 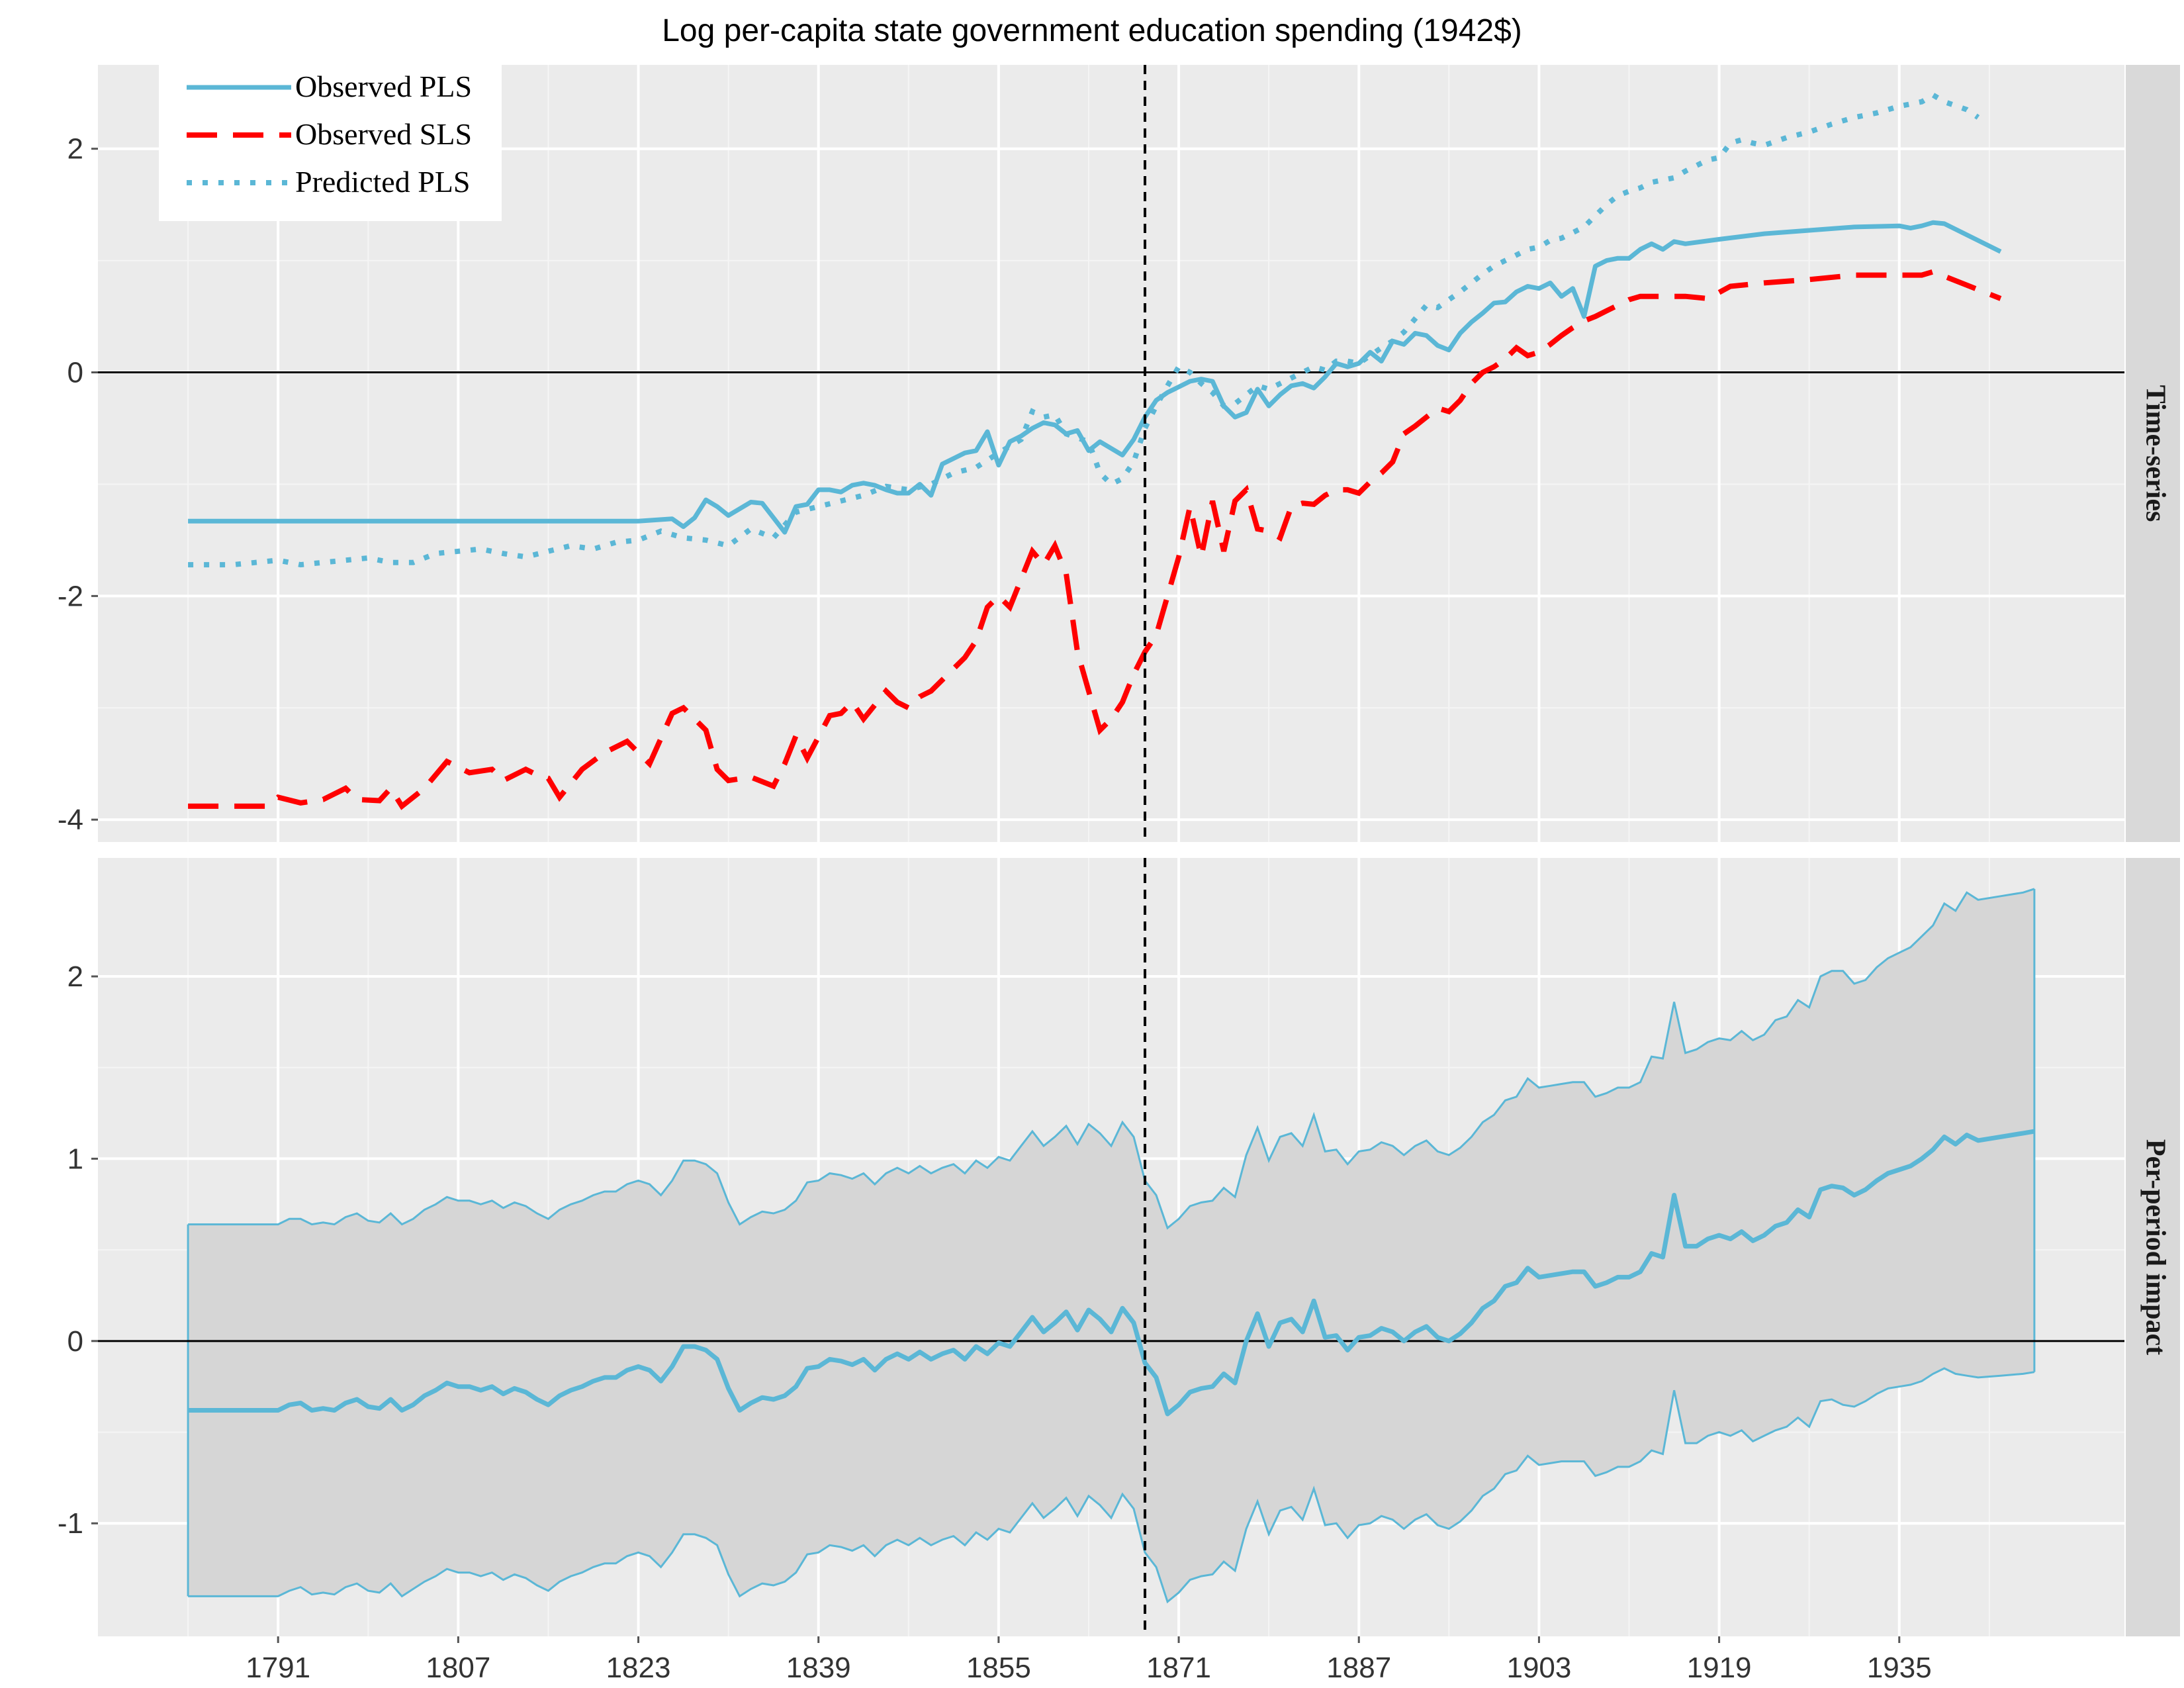 I want to click on x-tick-label: 1791, so click(x=278, y=1668).